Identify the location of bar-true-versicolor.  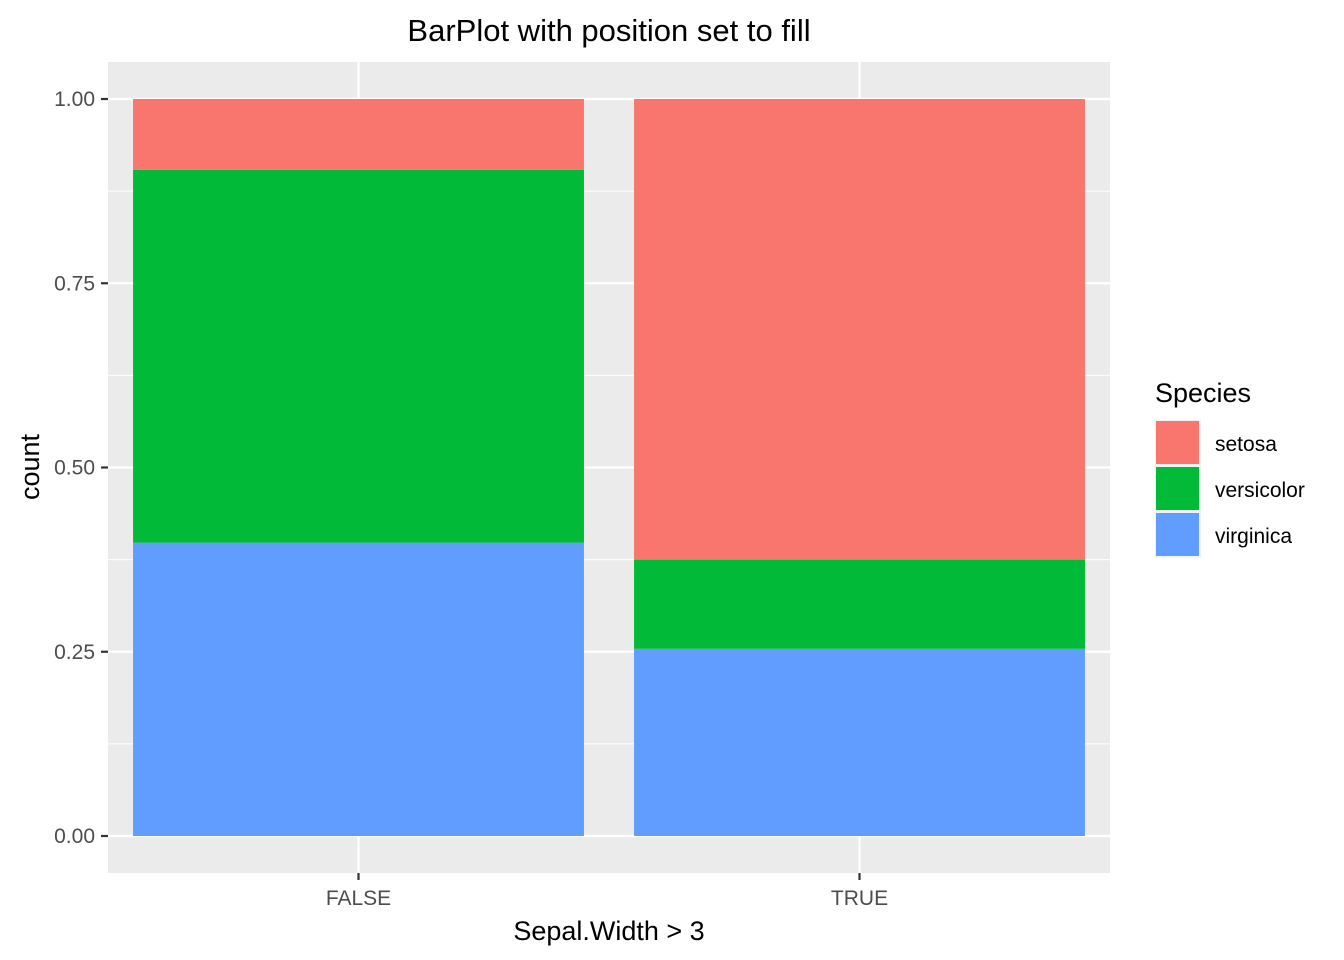
(859, 604).